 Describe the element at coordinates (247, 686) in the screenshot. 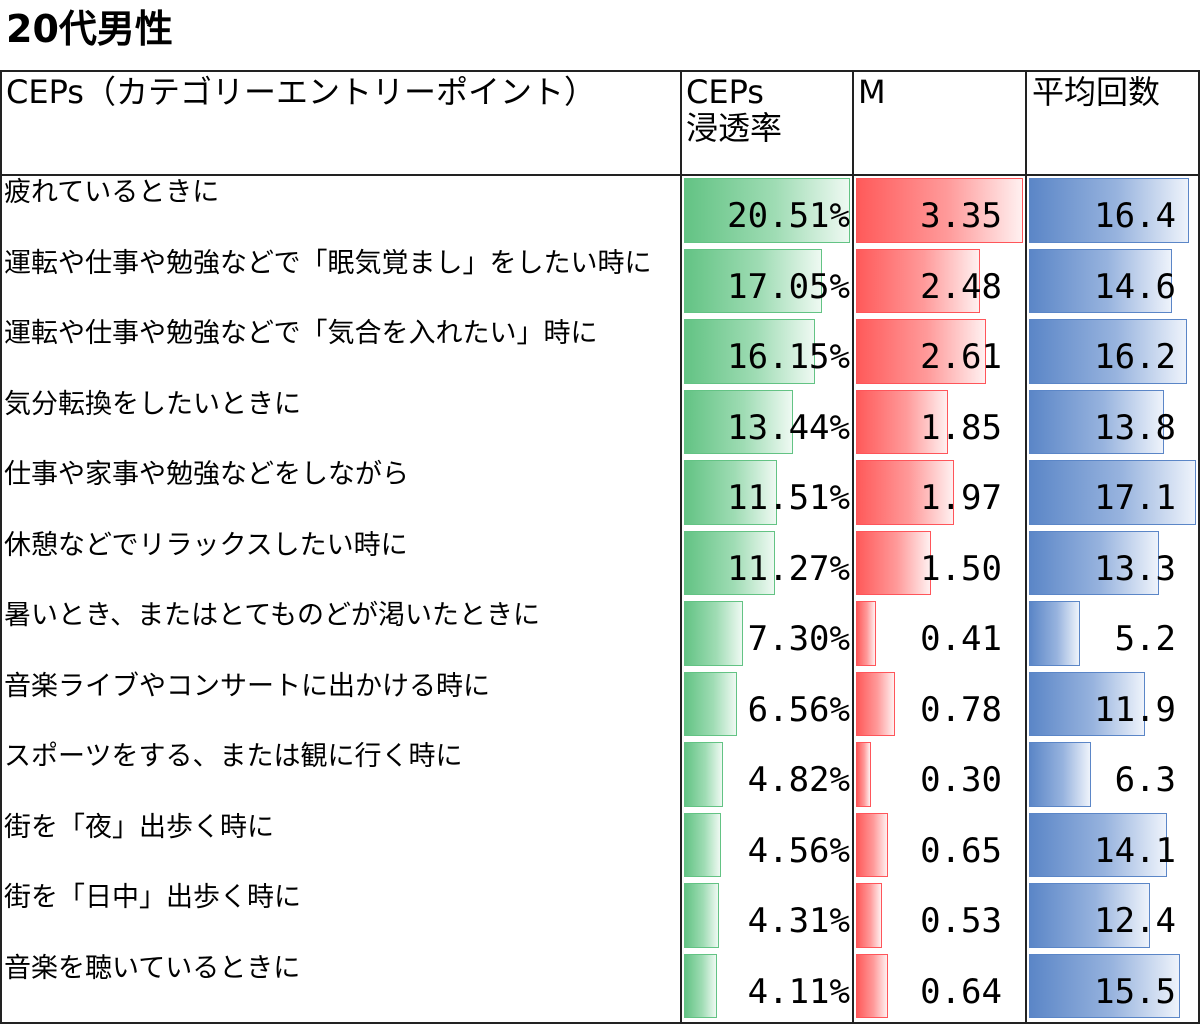

I see `cep-label: 音楽ライブやコンサートに出かける時に` at that location.